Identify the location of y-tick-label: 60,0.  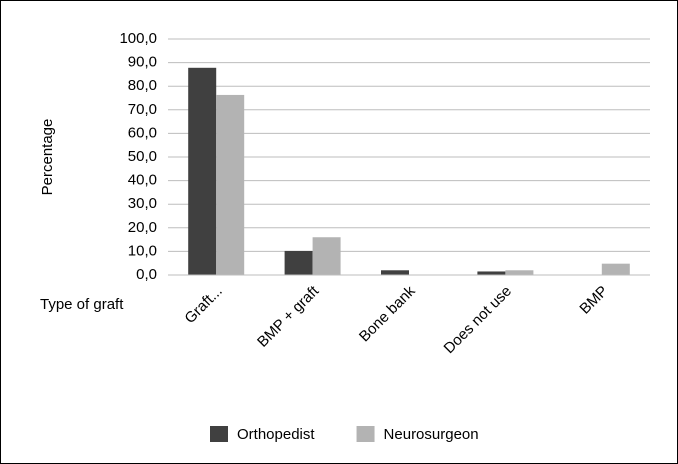
(142, 132).